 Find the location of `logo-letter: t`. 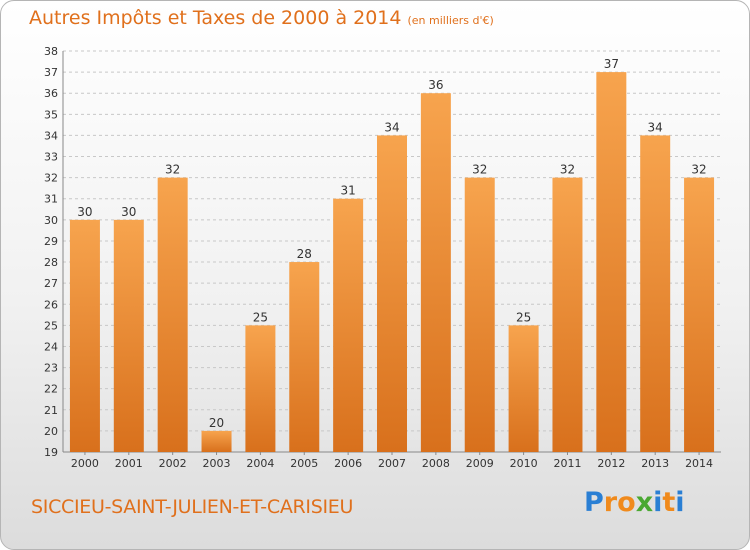

logo-letter: t is located at coordinates (669, 502).